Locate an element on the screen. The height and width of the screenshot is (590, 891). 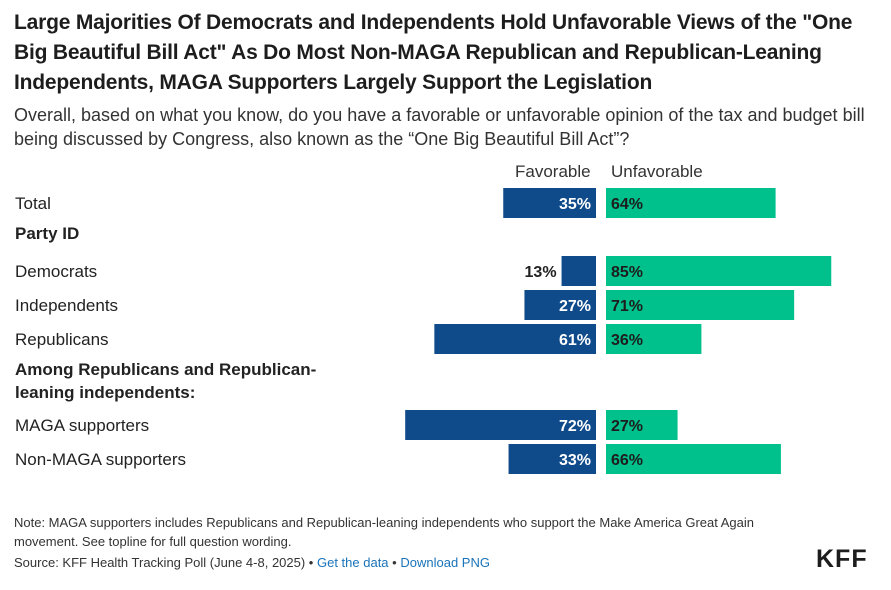
row-label: Republicans is located at coordinates (62, 339).